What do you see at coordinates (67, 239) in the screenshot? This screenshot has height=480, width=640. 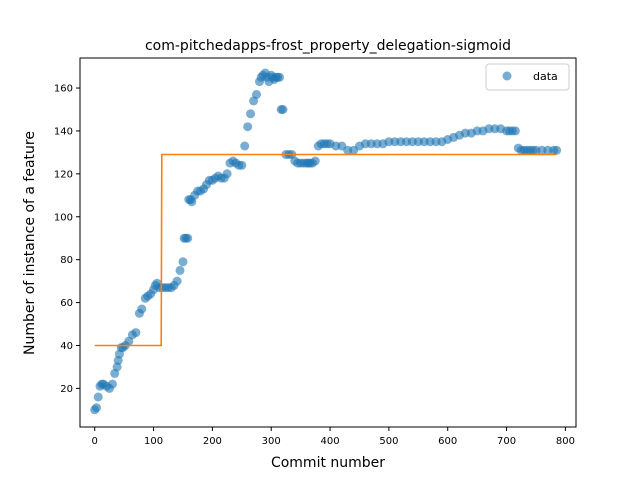 I see `y-axis-ticks: 20 40 60 80 100 120 140 160` at bounding box center [67, 239].